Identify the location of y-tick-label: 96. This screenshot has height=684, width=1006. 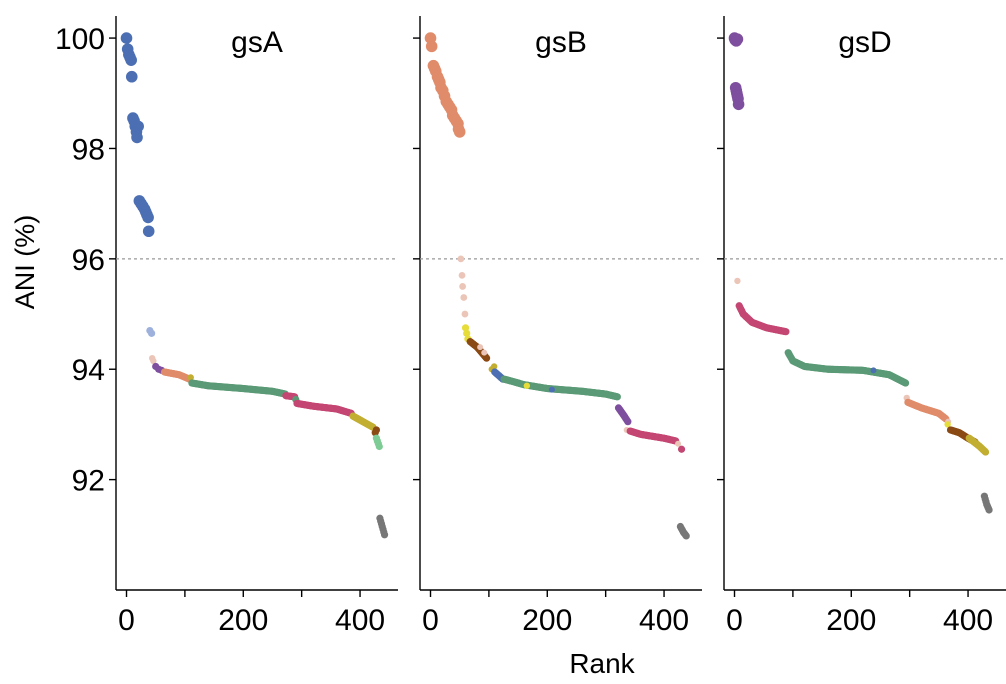
(88, 260).